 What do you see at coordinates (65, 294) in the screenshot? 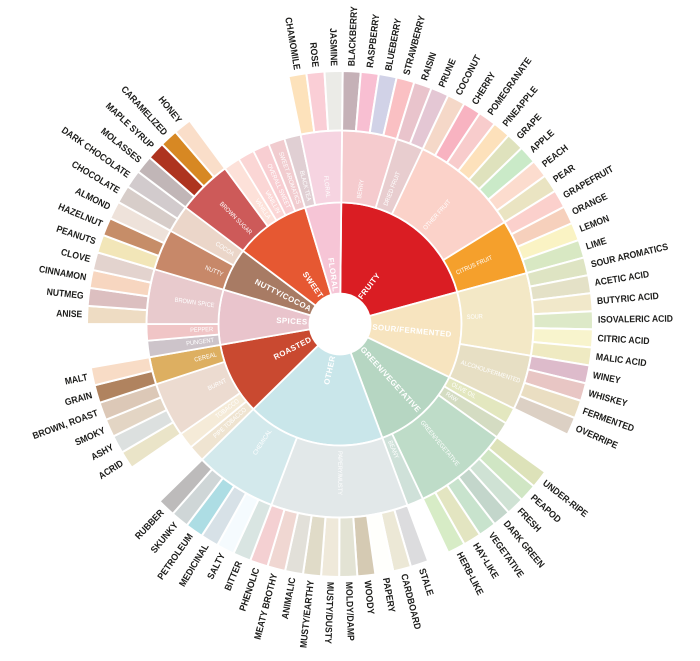
I see `svg-text: NUTMEG` at bounding box center [65, 294].